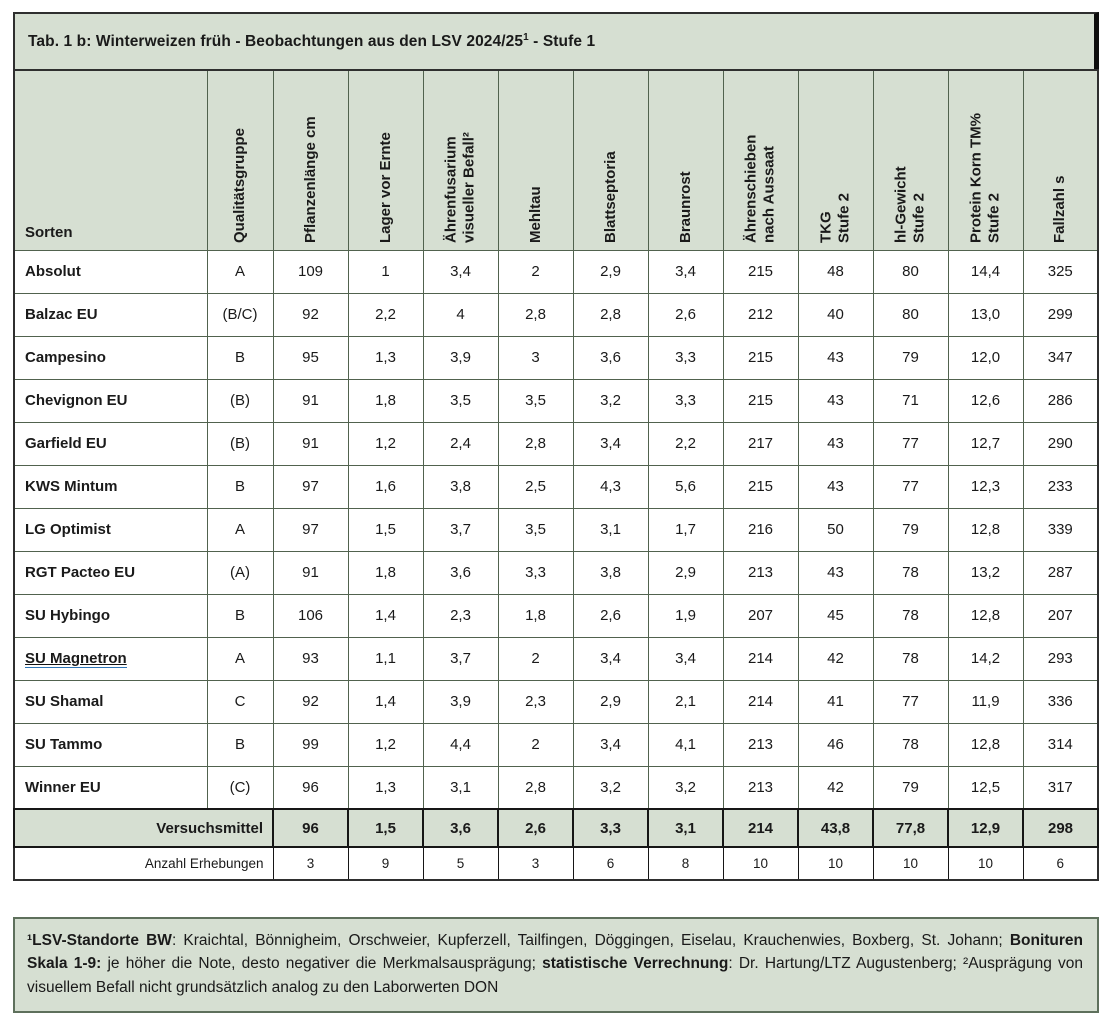  I want to click on cell-tkg-stufe2: 41, so click(835, 701).